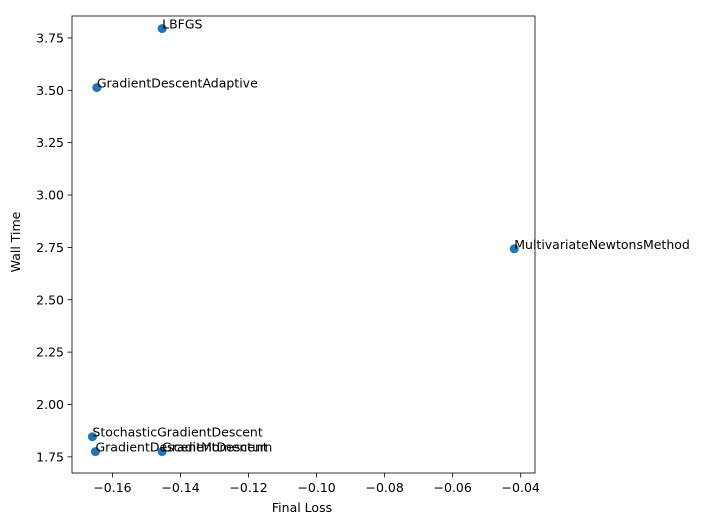  Describe the element at coordinates (302, 507) in the screenshot. I see `x-axis-label: Final Loss` at that location.